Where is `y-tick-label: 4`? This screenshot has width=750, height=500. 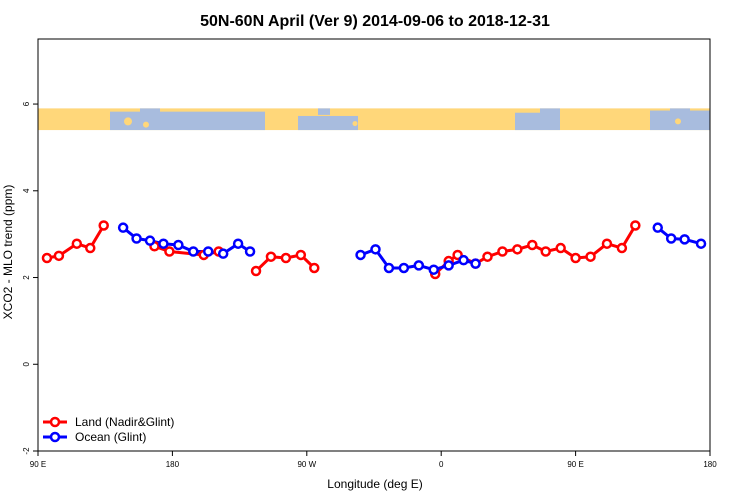
y-tick-label: 4 is located at coordinates (26, 190).